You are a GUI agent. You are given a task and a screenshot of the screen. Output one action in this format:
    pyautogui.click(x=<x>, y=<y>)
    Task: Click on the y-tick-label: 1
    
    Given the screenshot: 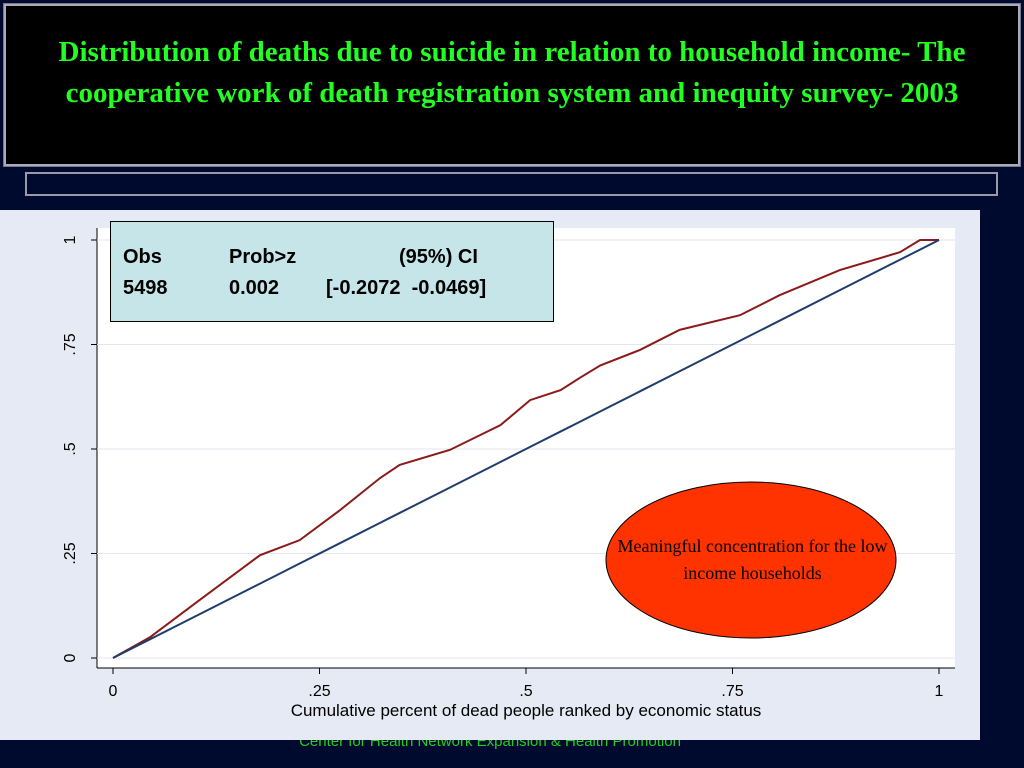 What is the action you would take?
    pyautogui.click(x=70, y=239)
    